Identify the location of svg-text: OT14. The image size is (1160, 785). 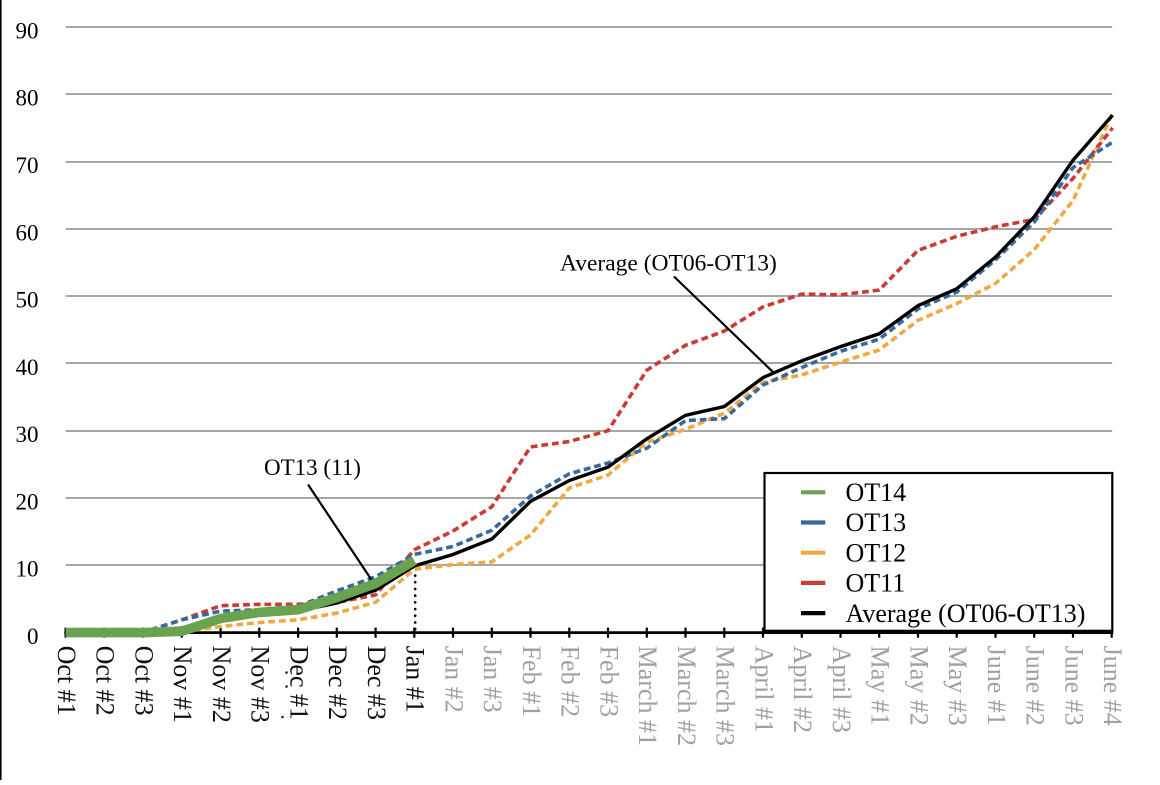
(876, 492).